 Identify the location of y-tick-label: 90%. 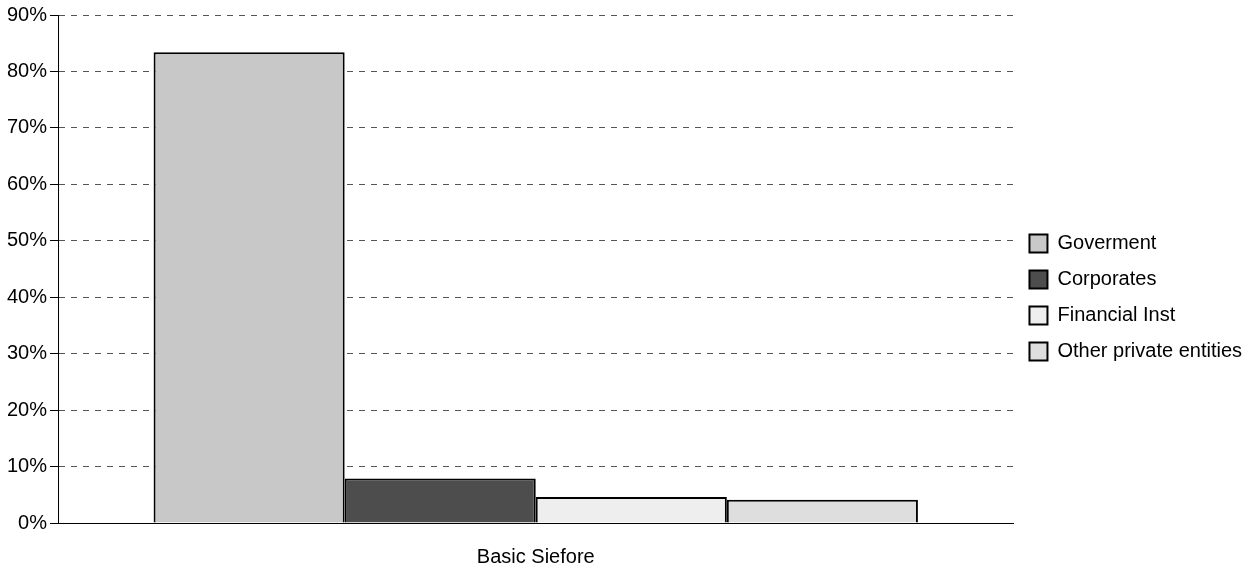
(27, 13).